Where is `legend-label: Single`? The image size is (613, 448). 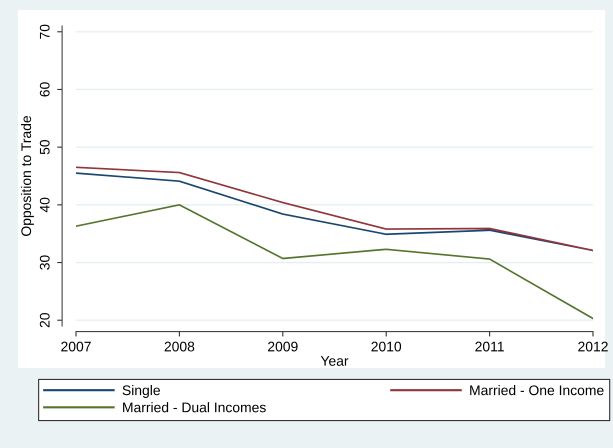
legend-label: Single is located at coordinates (141, 391).